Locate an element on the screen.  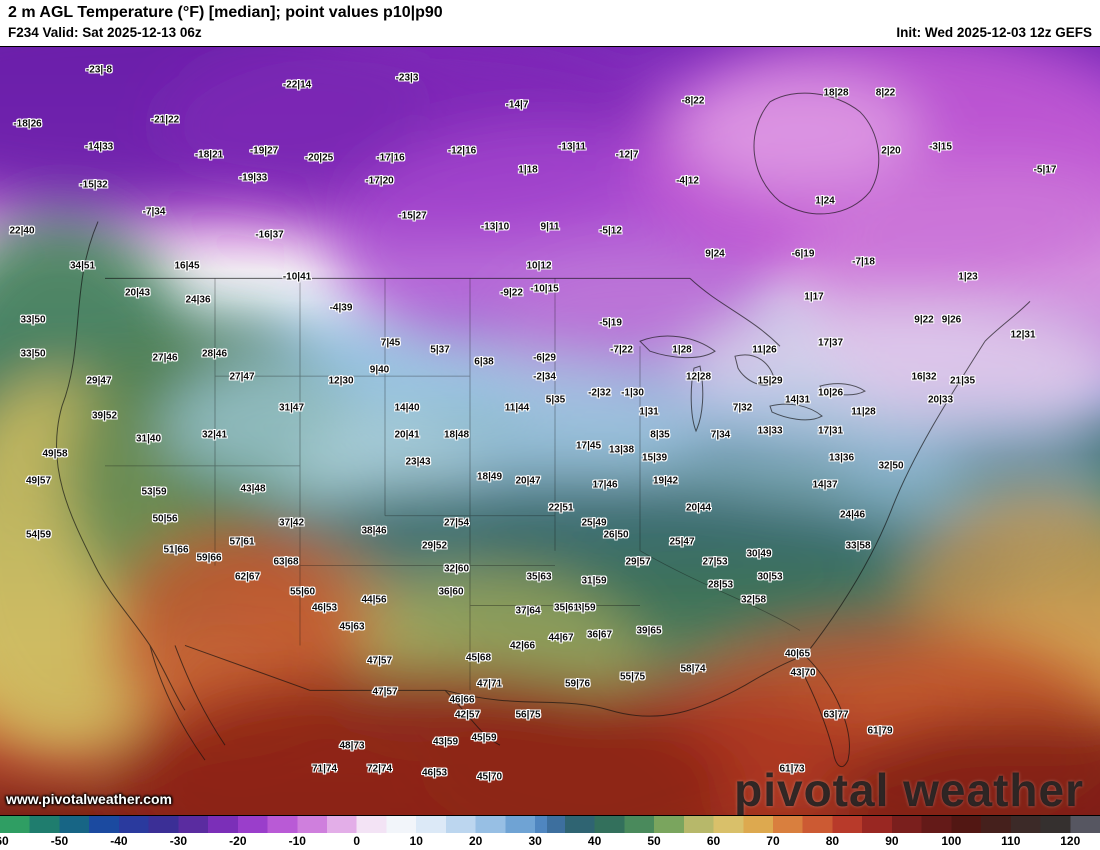
colorbar-tick: 60 is located at coordinates (713, 841).